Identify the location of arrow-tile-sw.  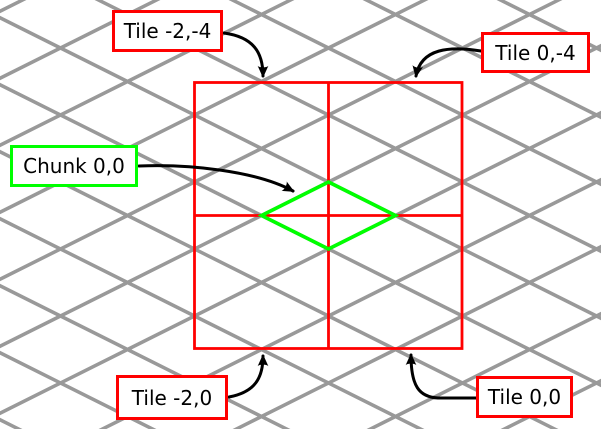
(248, 376).